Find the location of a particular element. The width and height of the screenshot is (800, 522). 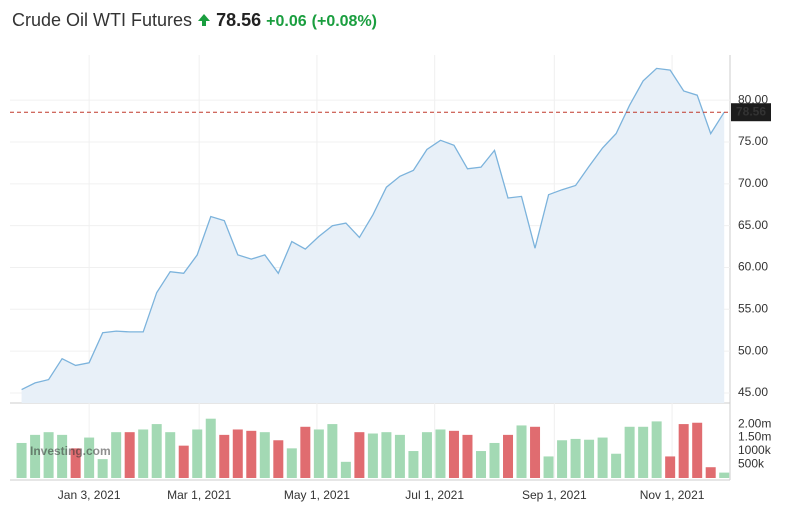

y-tick-label: 55.00 is located at coordinates (753, 308).